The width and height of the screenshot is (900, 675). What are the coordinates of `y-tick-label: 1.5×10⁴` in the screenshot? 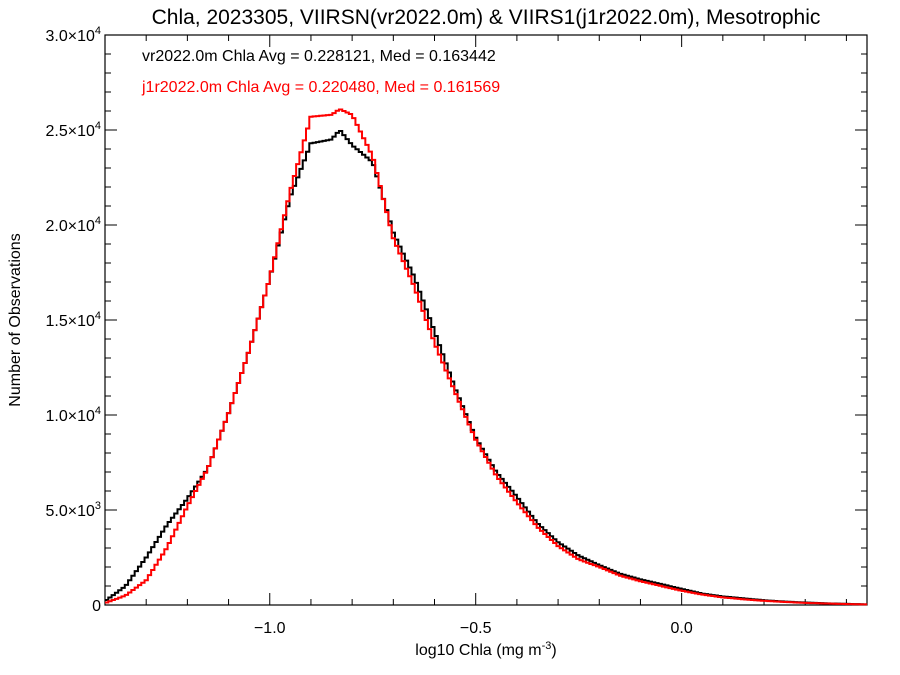 It's located at (73, 320).